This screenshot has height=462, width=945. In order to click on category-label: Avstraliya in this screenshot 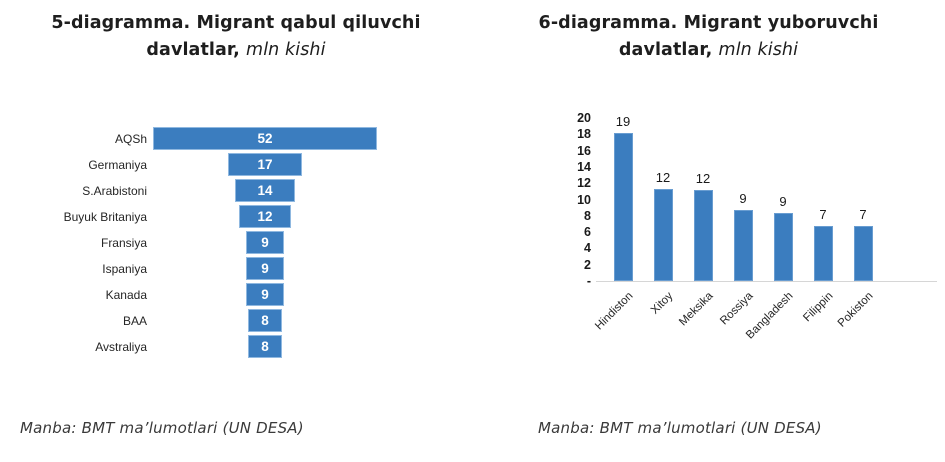, I will do `click(121, 347)`.